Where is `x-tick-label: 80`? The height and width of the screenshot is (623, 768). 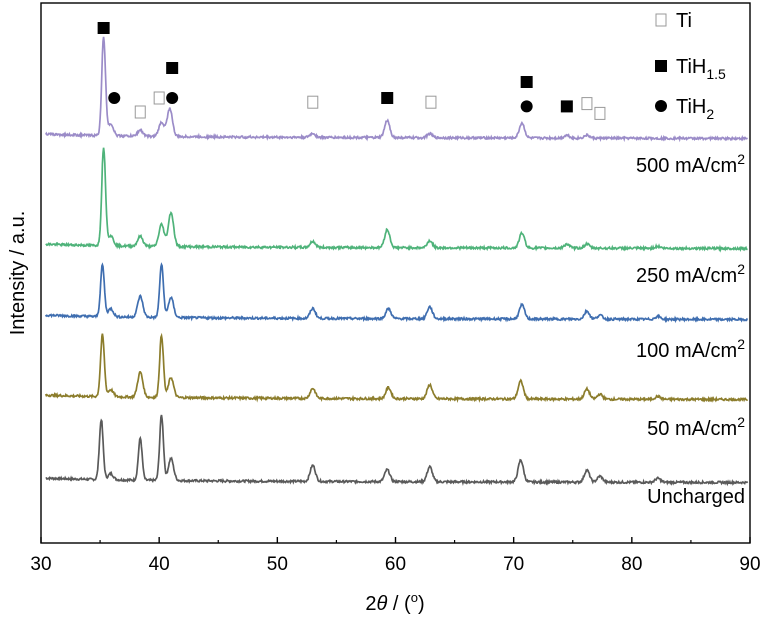 x-tick-label: 80 is located at coordinates (631, 564).